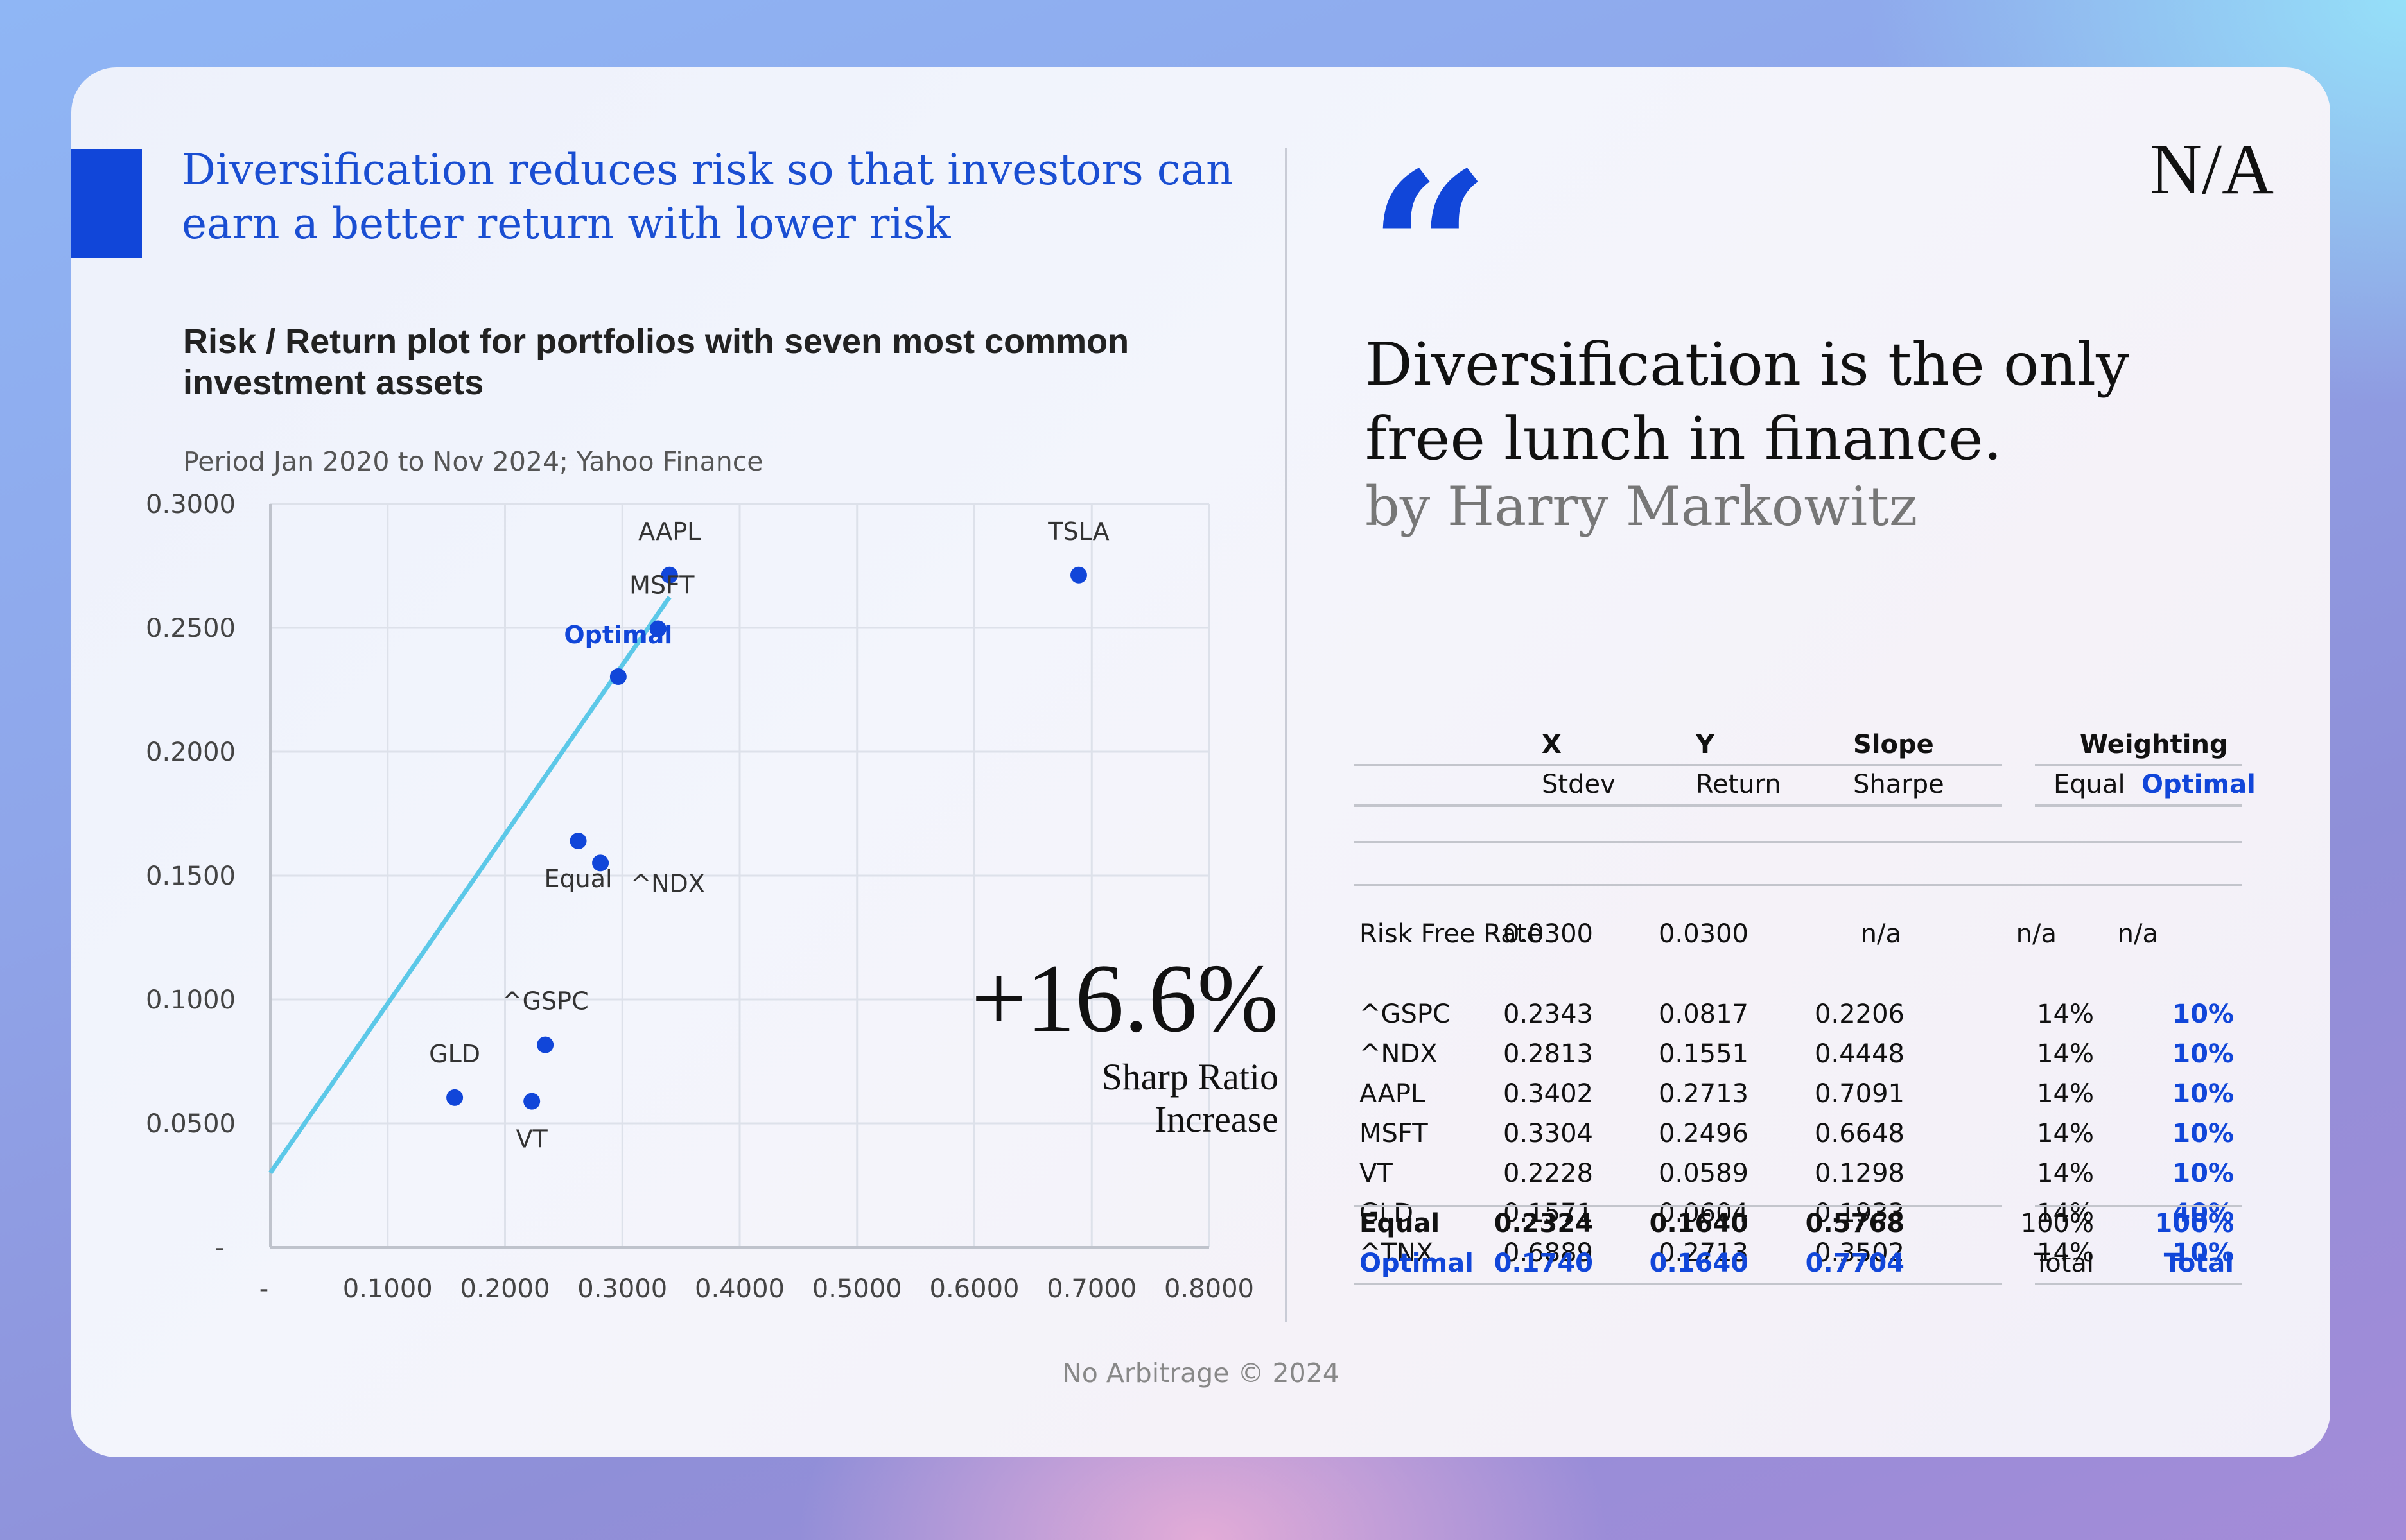  I want to click on row-equal-name: Equal, so click(1399, 1223).